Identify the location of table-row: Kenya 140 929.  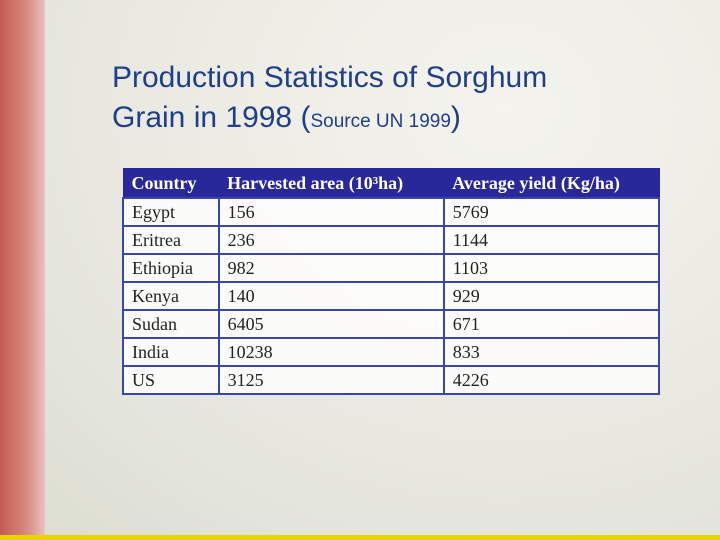
(391, 296).